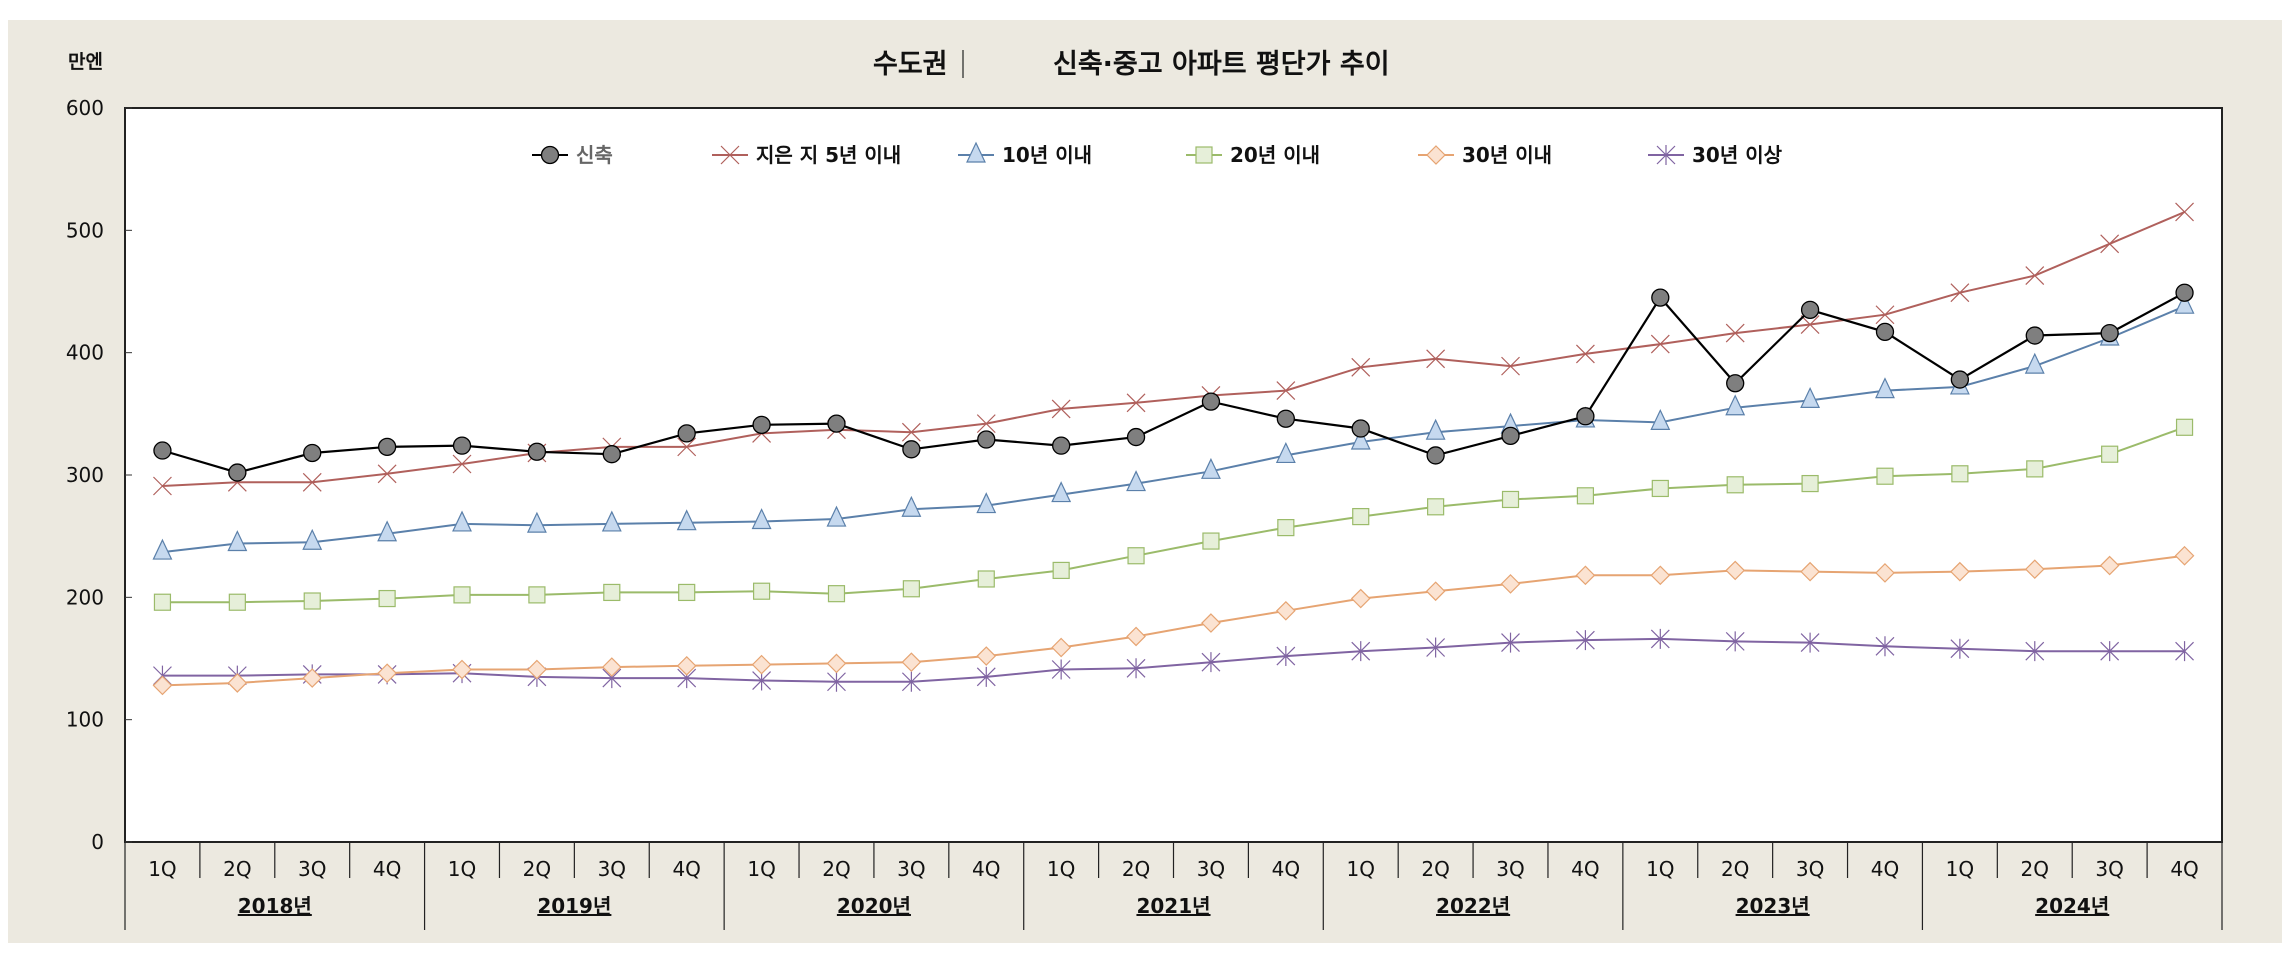 This screenshot has width=2292, height=958. Describe the element at coordinates (1507, 155) in the screenshot. I see `legend-label: 30년 이내` at that location.